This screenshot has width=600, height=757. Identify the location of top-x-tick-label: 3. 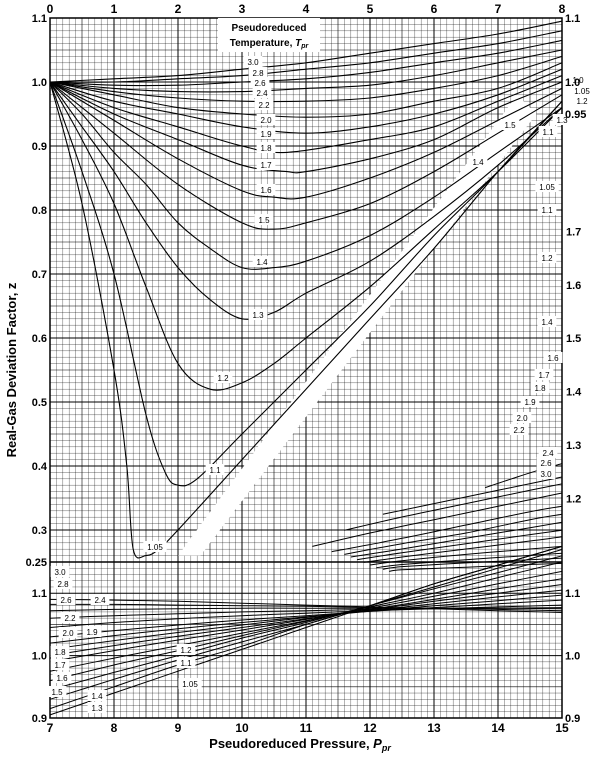
(242, 9).